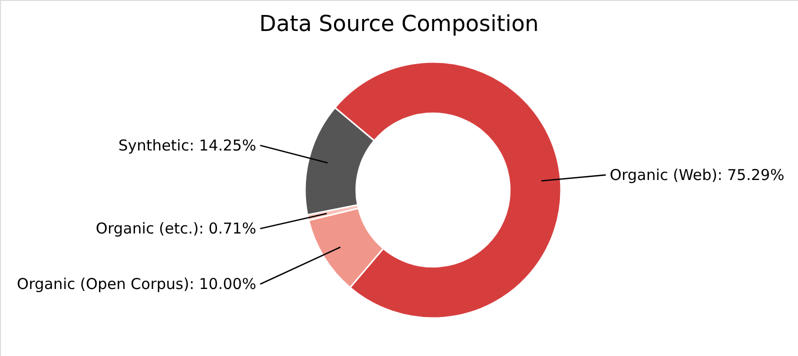 The width and height of the screenshot is (798, 356). I want to click on chart-title: Data Source Composition, so click(399, 24).